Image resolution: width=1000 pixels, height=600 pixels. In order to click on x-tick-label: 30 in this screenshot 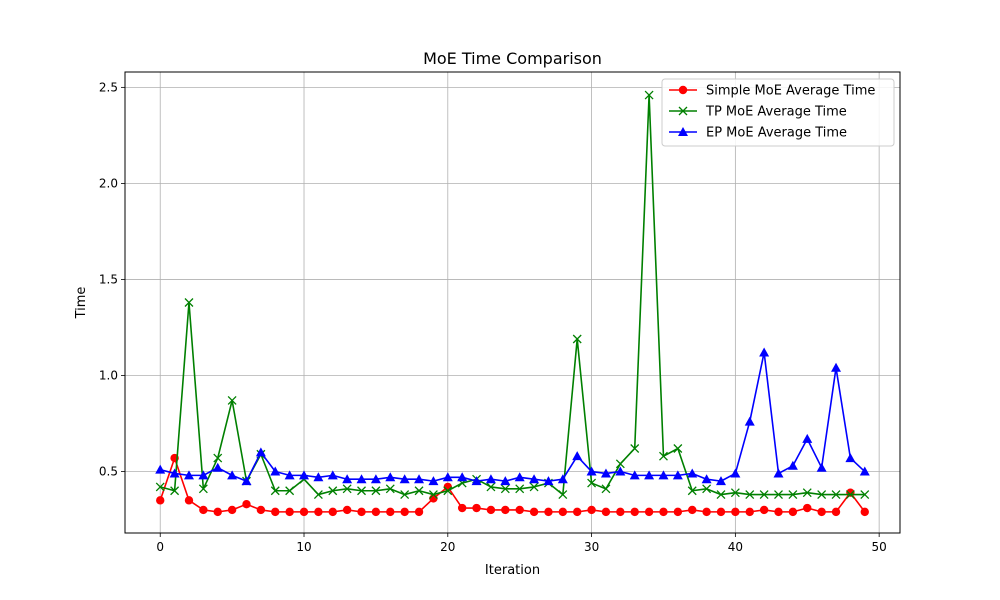, I will do `click(591, 547)`.